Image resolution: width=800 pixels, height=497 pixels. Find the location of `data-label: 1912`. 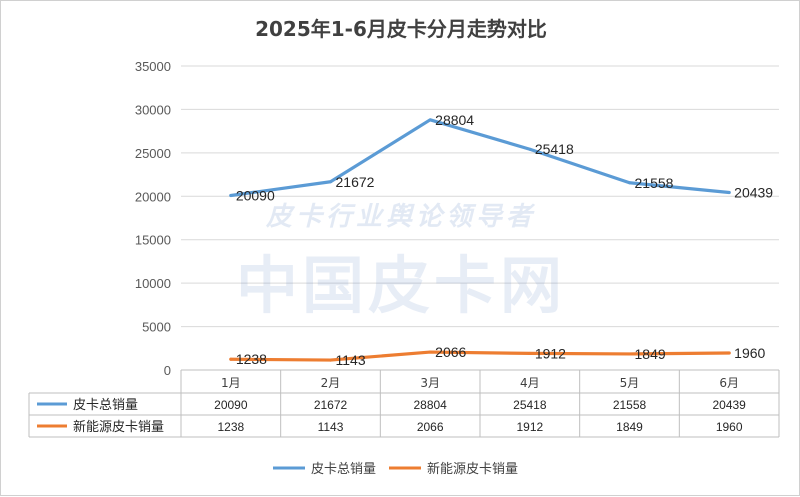

data-label: 1912 is located at coordinates (550, 353).